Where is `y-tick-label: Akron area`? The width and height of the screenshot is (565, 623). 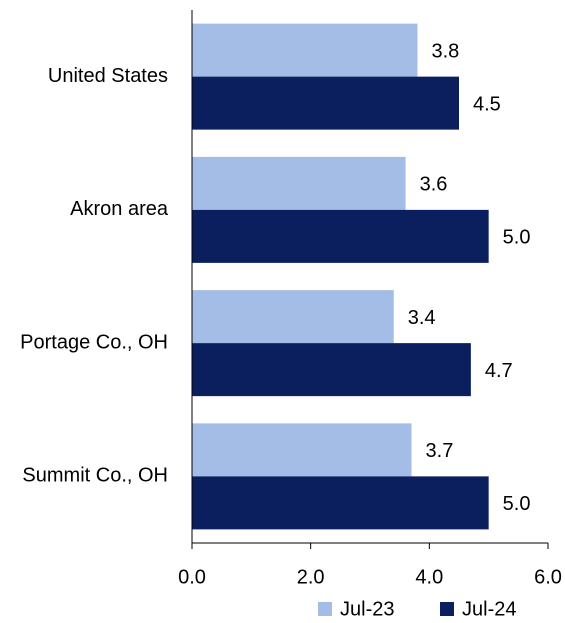
y-tick-label: Akron area is located at coordinates (119, 209).